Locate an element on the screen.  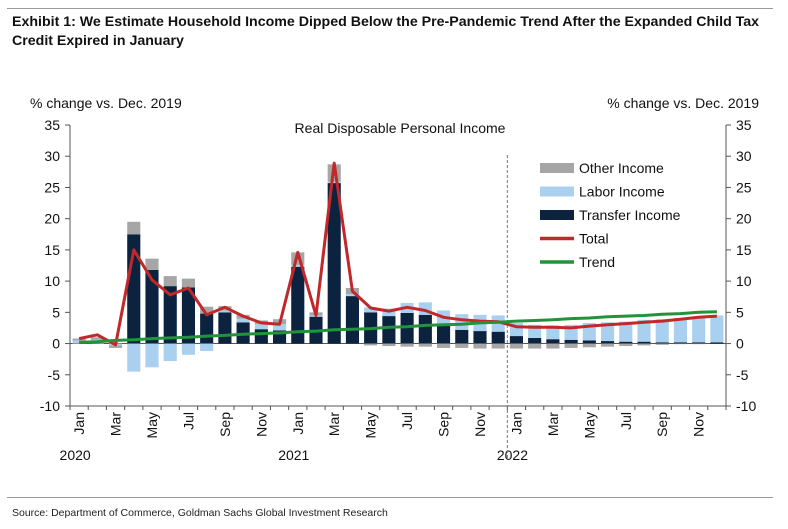
y-tick-label-right: -10 is located at coordinates (746, 406).